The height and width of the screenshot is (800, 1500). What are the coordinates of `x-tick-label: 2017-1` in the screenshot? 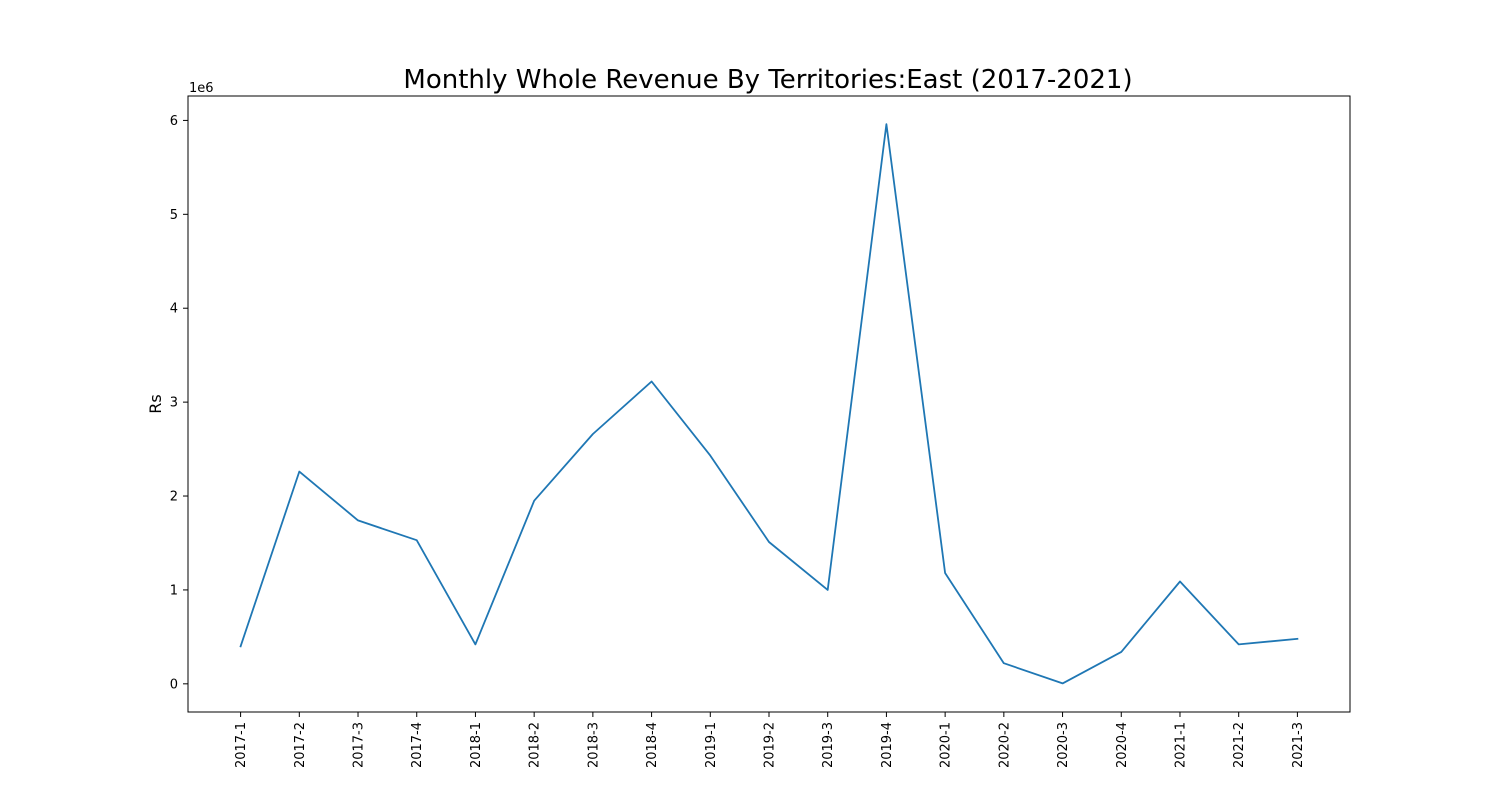 It's located at (241, 745).